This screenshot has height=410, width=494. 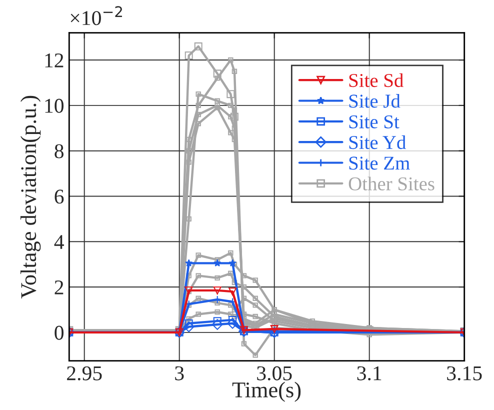 I want to click on y-axis-title: Voltage deviation(p.u.), so click(x=30, y=197).